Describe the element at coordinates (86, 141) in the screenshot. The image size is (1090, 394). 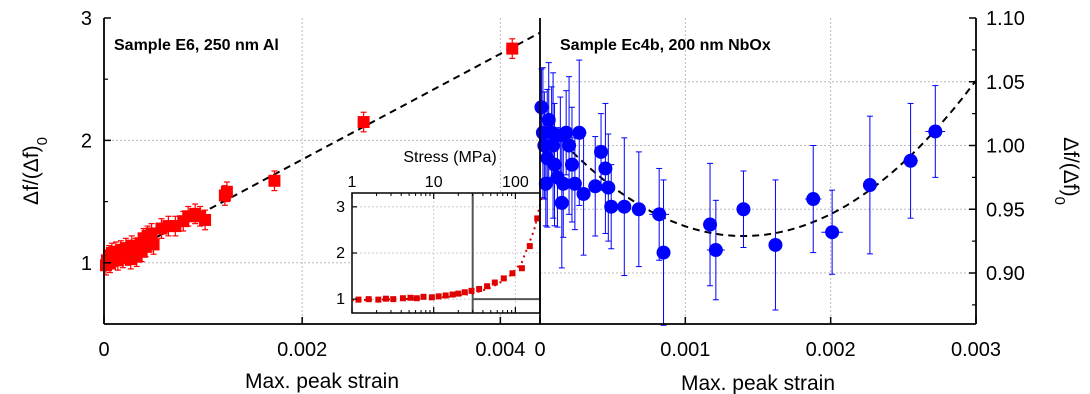
I see `y-tick-label: 2` at that location.